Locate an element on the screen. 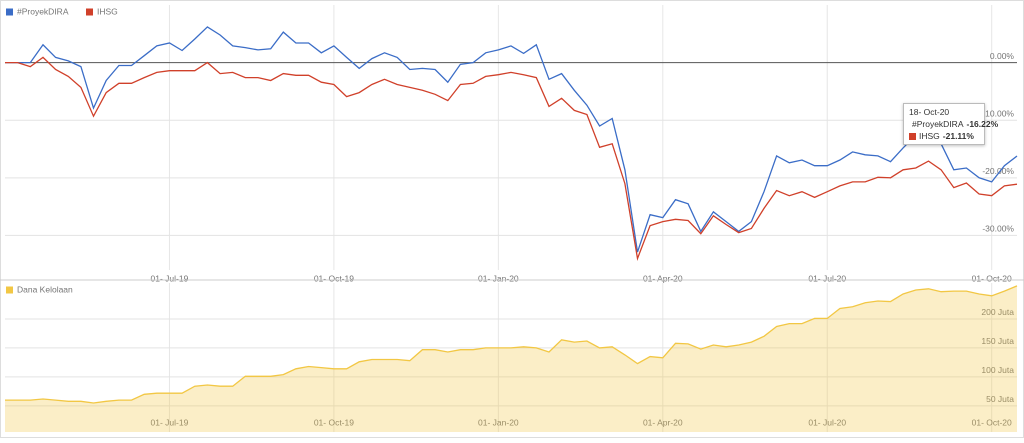 The width and height of the screenshot is (1024, 443). tooltip-row: #ProyekDIRA -16.22% is located at coordinates (953, 124).